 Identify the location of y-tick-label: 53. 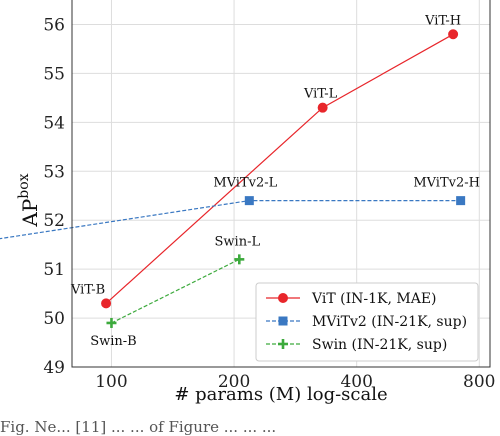
(54, 172).